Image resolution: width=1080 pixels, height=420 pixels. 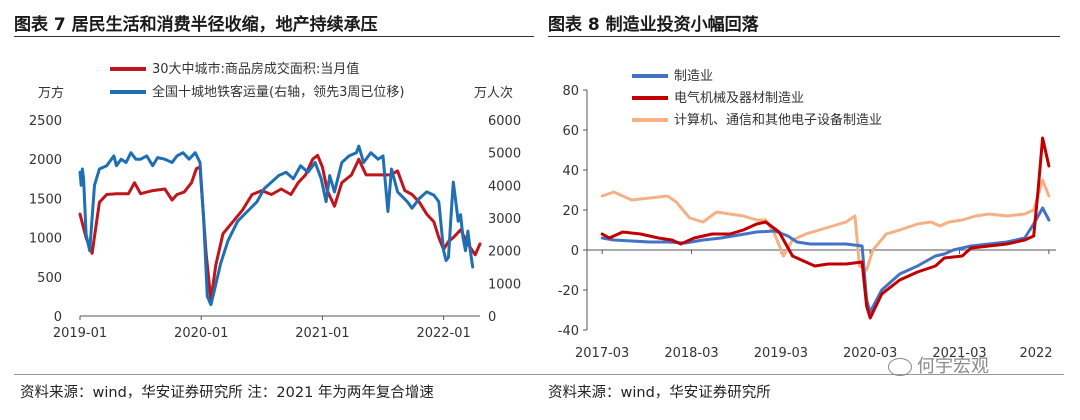 What do you see at coordinates (504, 252) in the screenshot?
I see `left-y2-tick-label: 2000` at bounding box center [504, 252].